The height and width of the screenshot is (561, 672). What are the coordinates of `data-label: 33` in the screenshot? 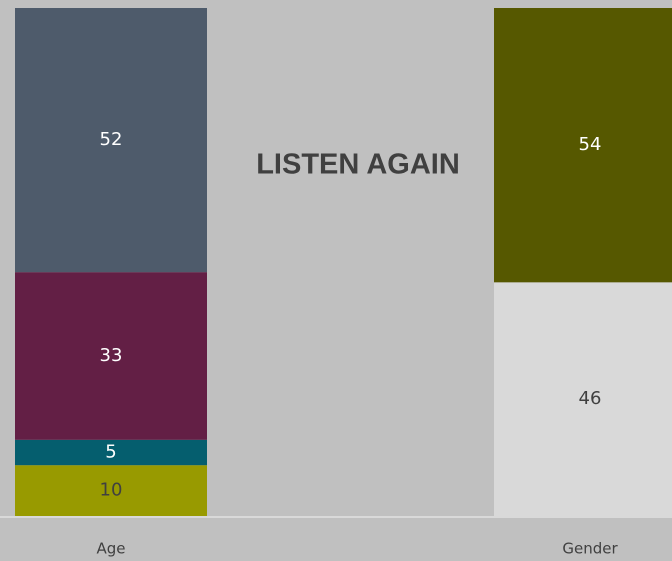 It's located at (111, 355).